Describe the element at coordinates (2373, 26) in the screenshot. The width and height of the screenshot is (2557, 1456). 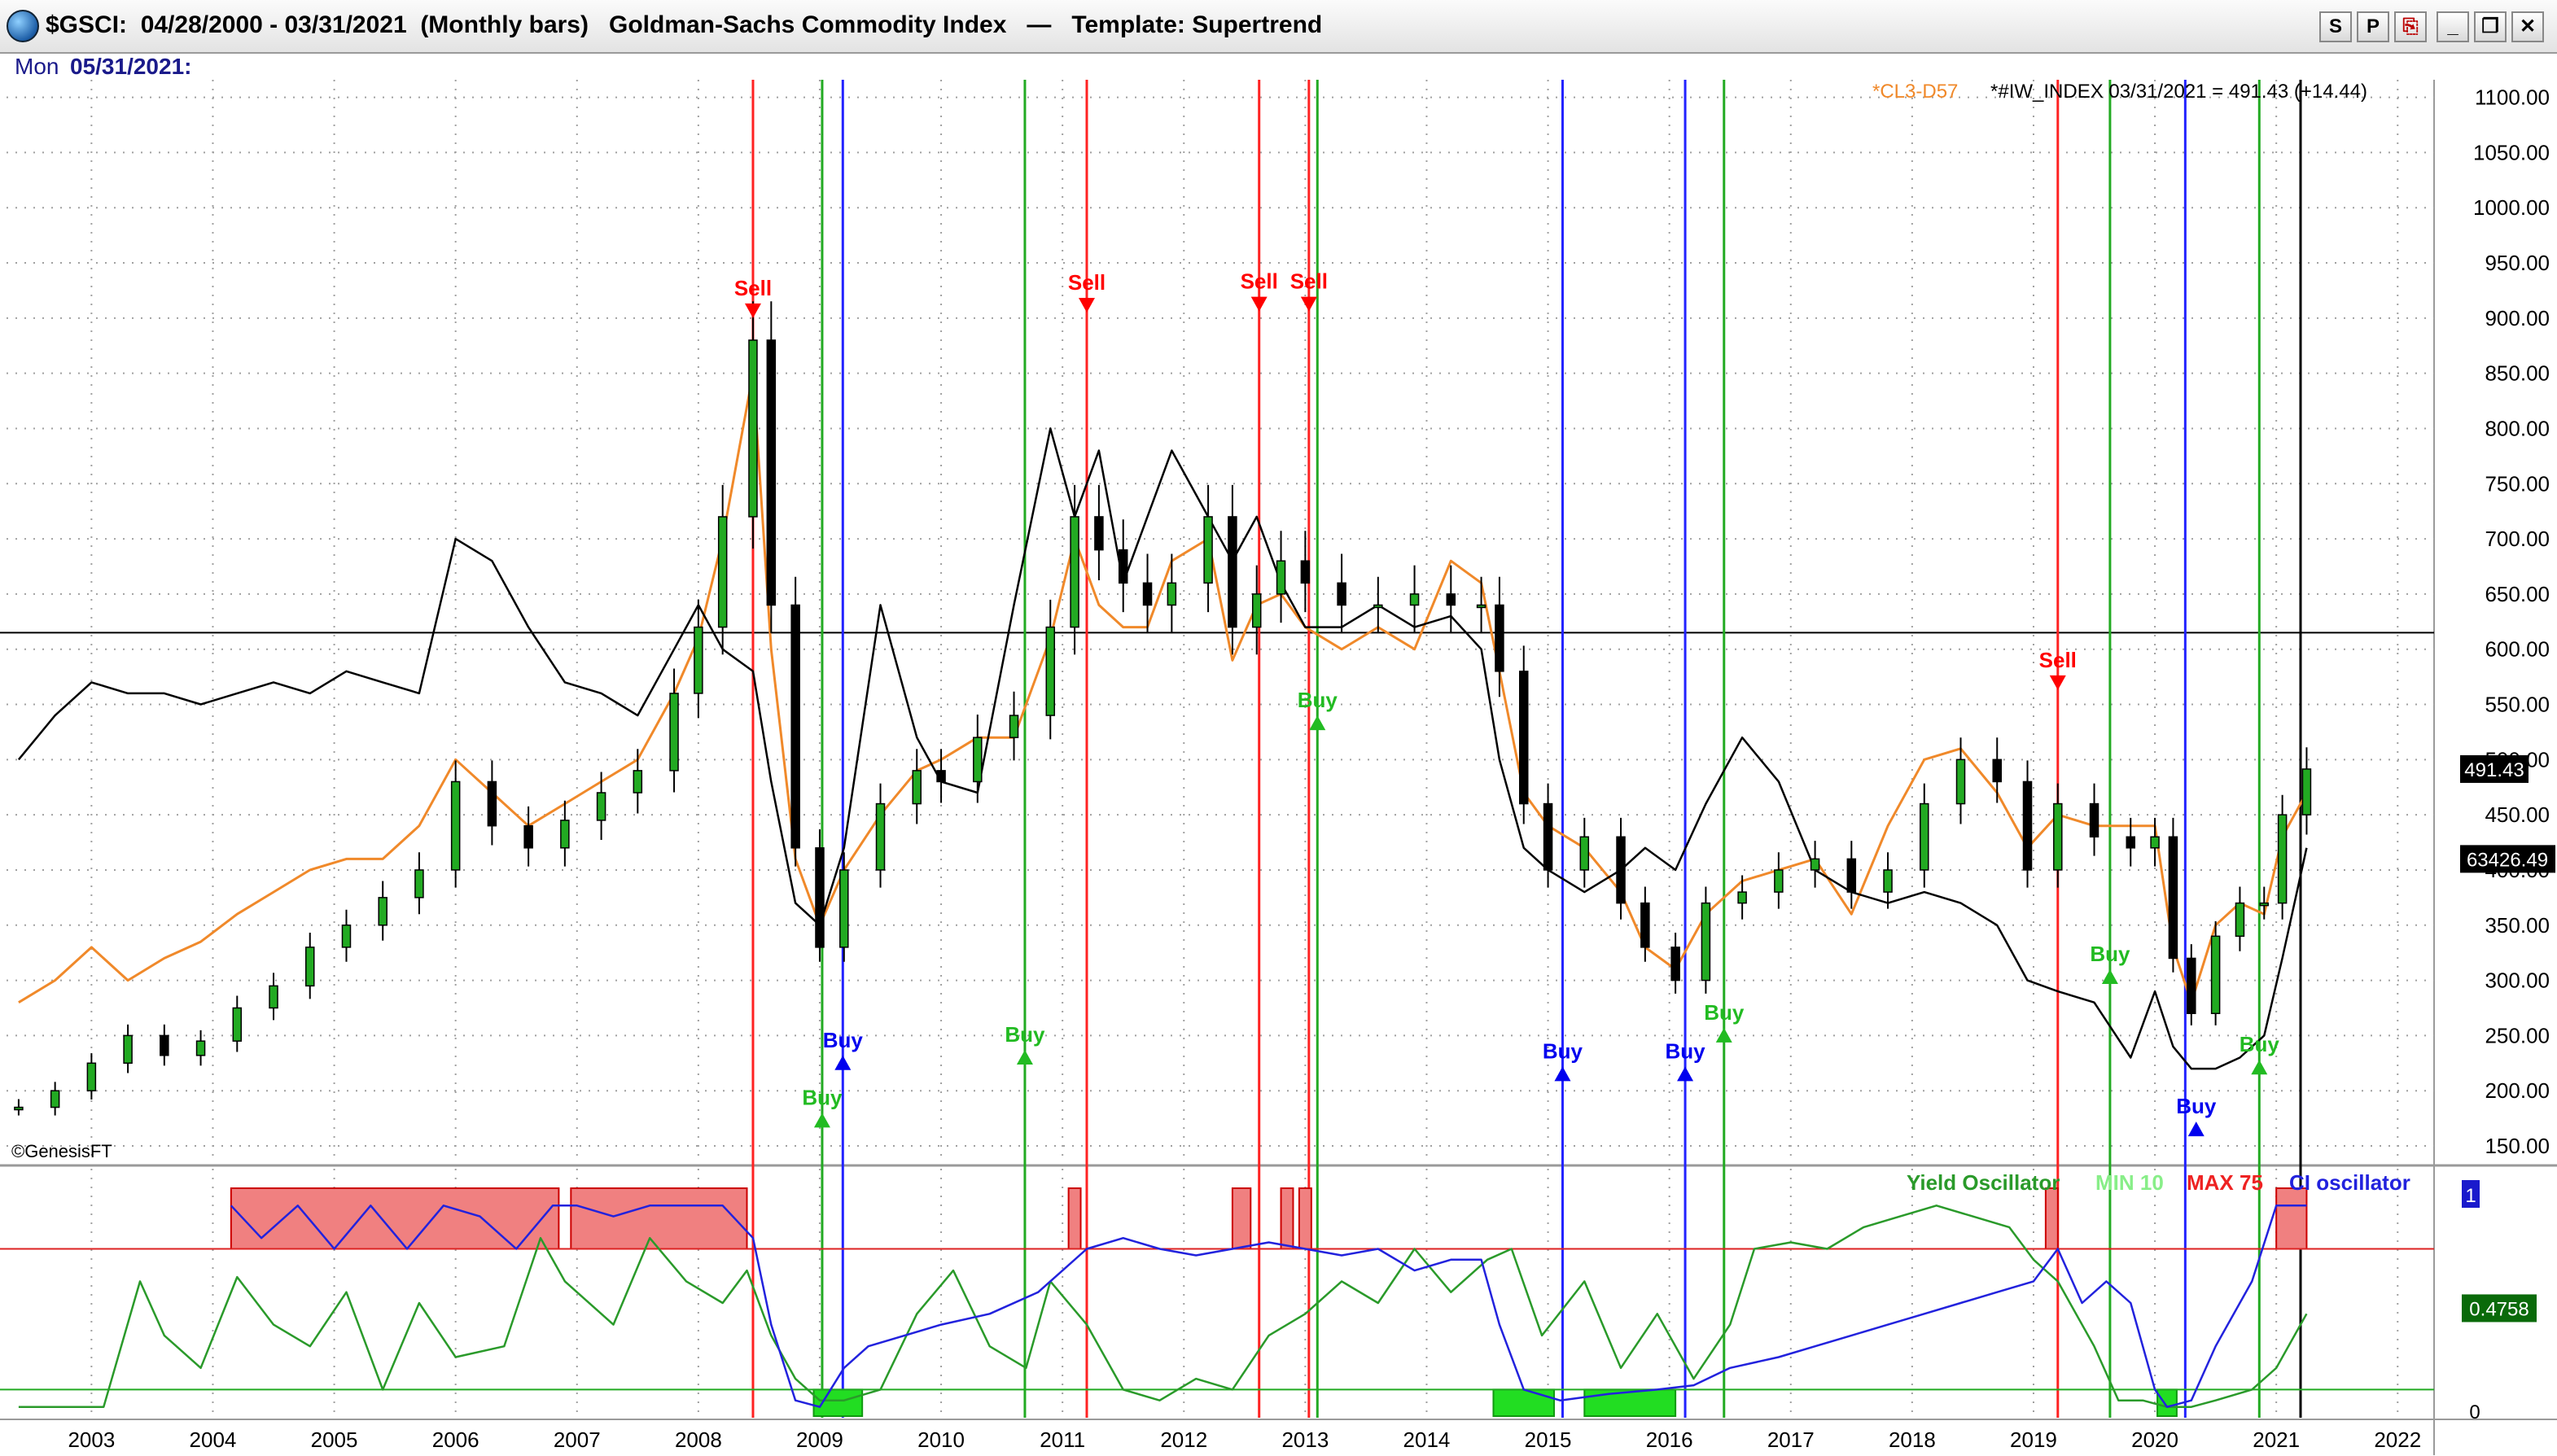
I see `print-button: P` at that location.